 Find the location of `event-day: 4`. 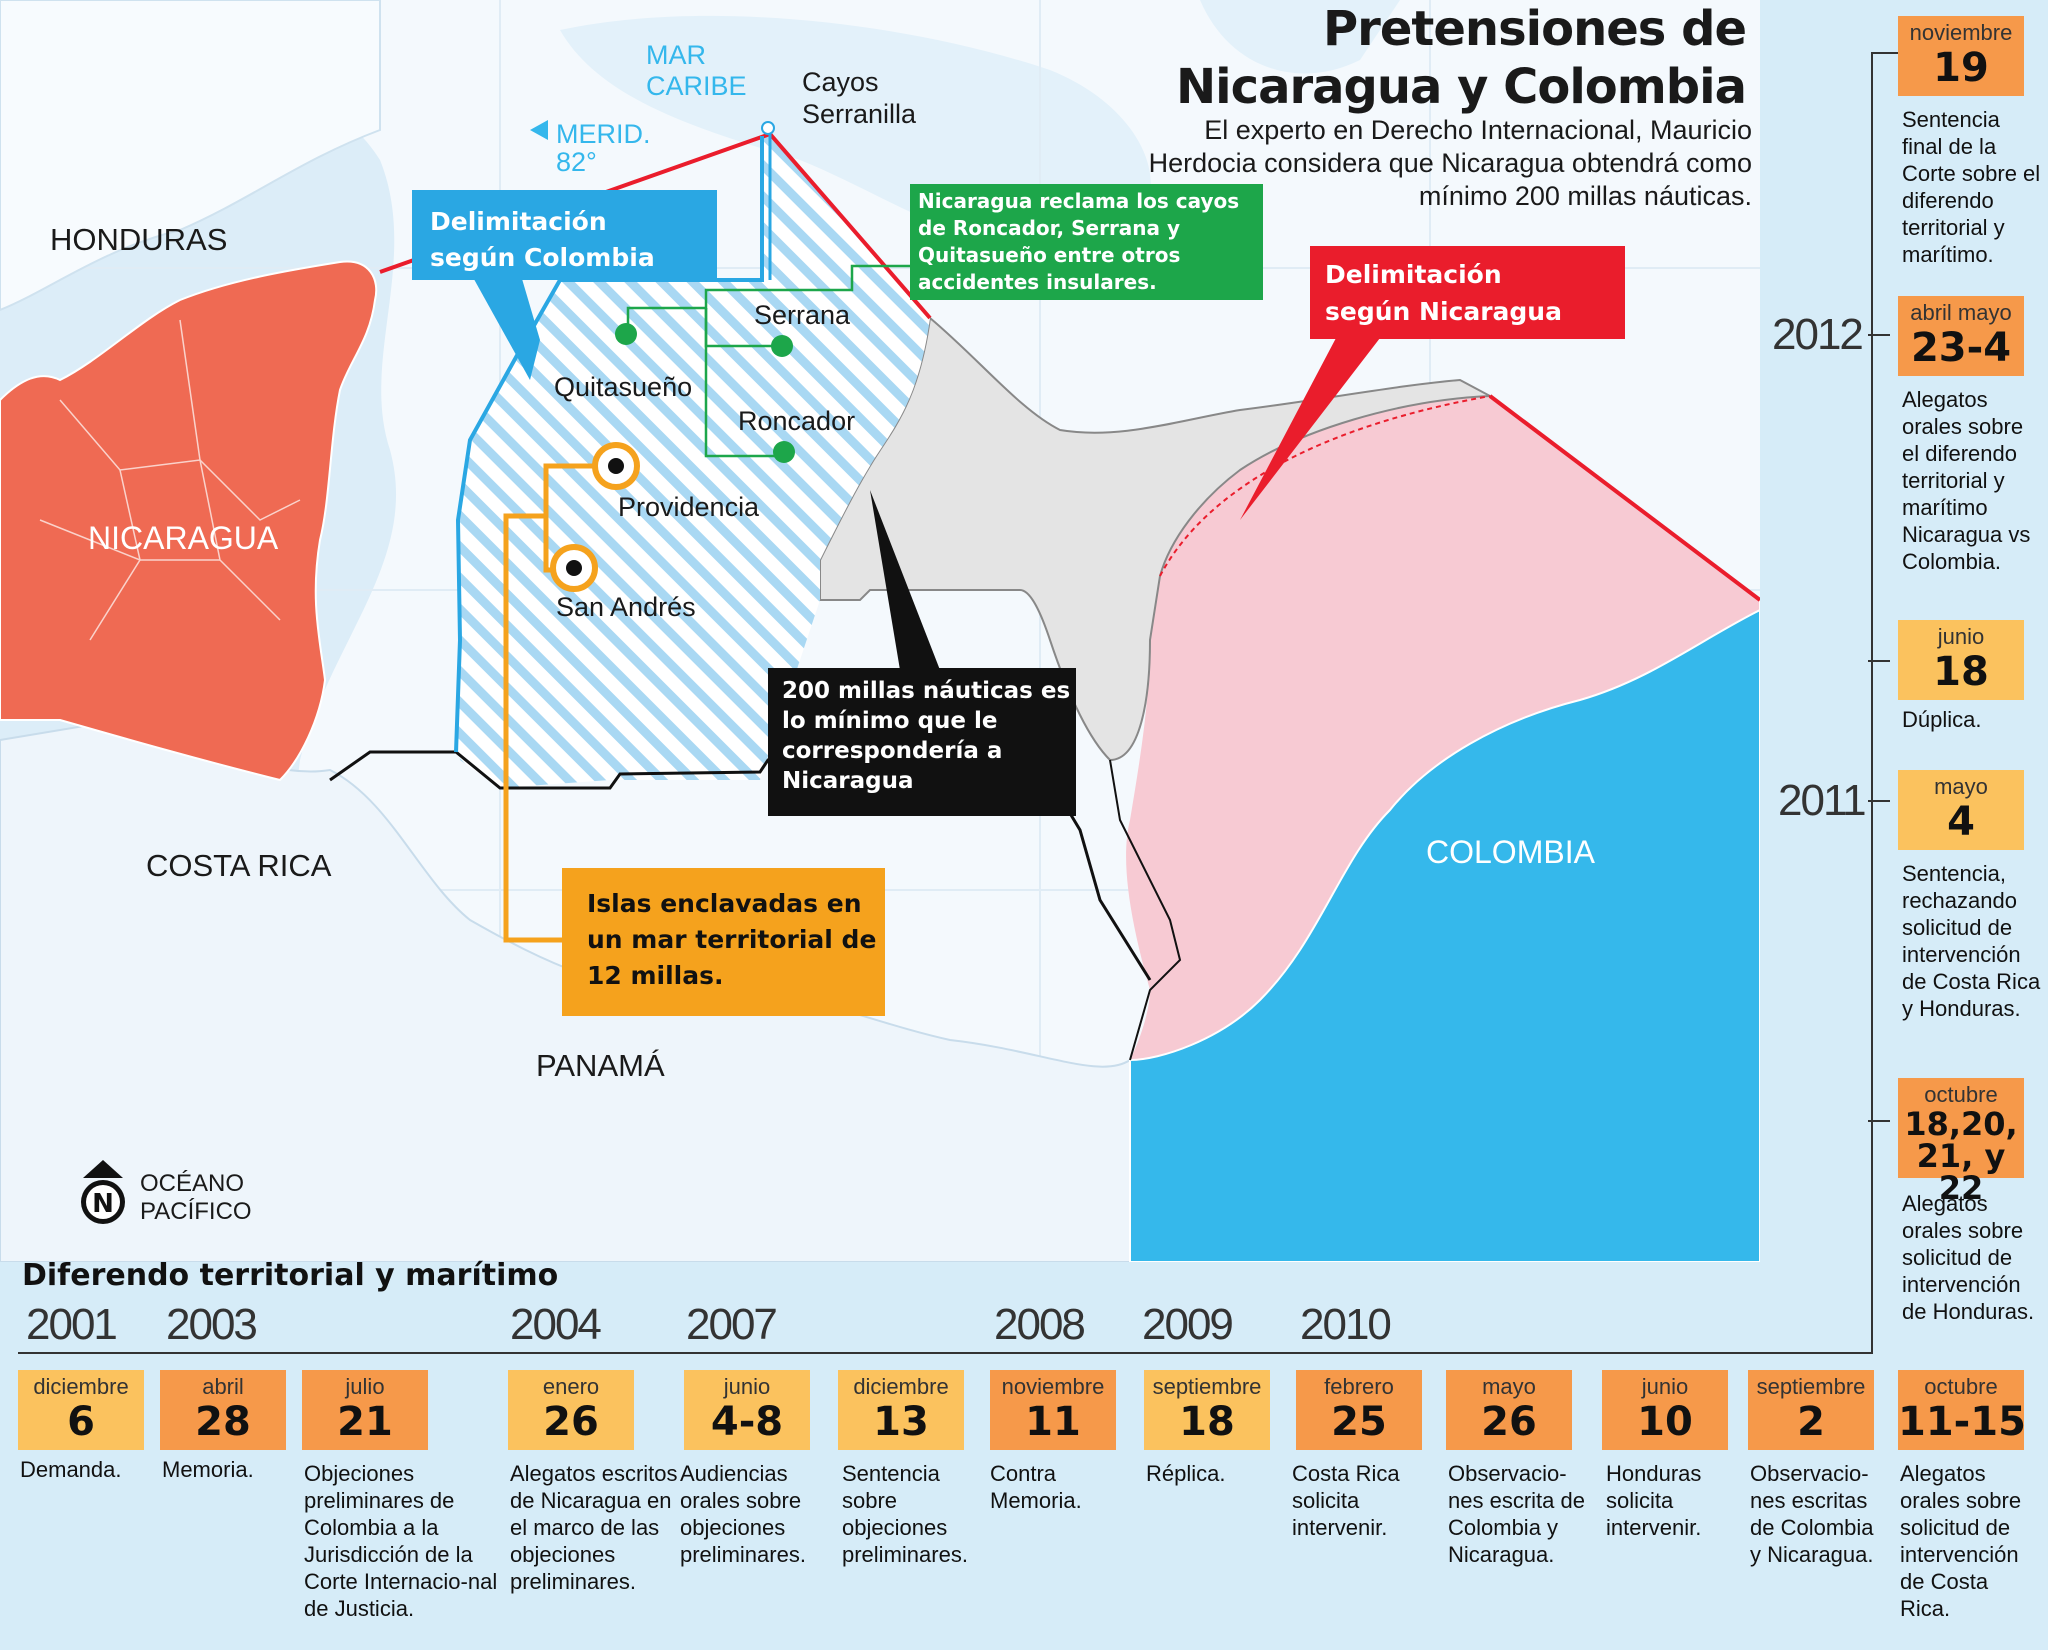

event-day: 4 is located at coordinates (1961, 822).